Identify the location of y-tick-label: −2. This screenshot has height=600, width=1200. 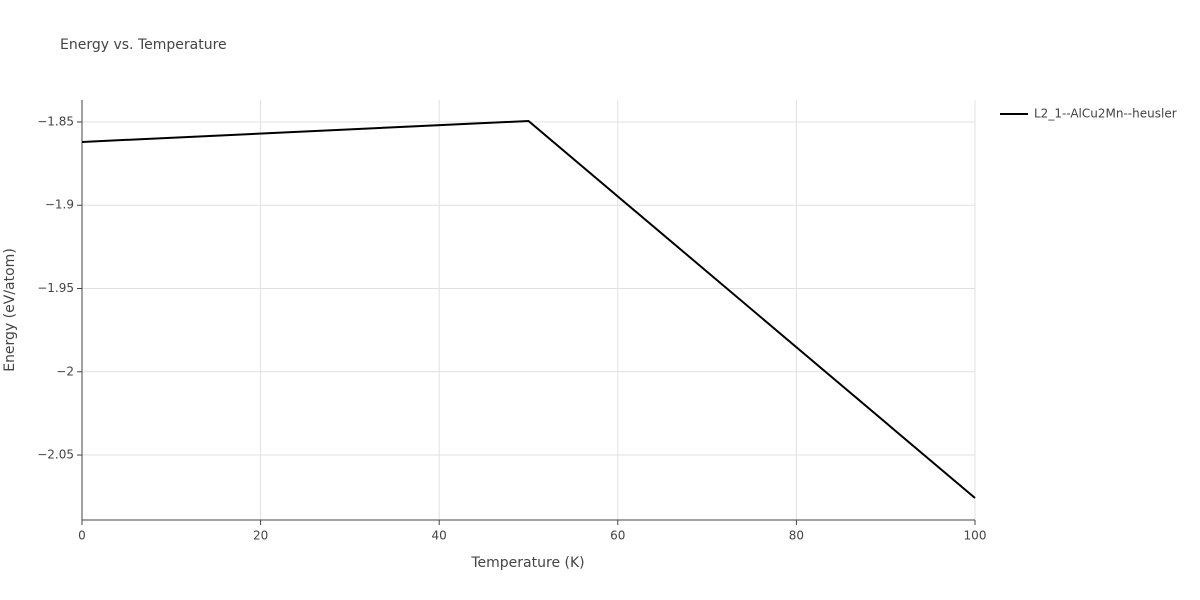
(65, 371).